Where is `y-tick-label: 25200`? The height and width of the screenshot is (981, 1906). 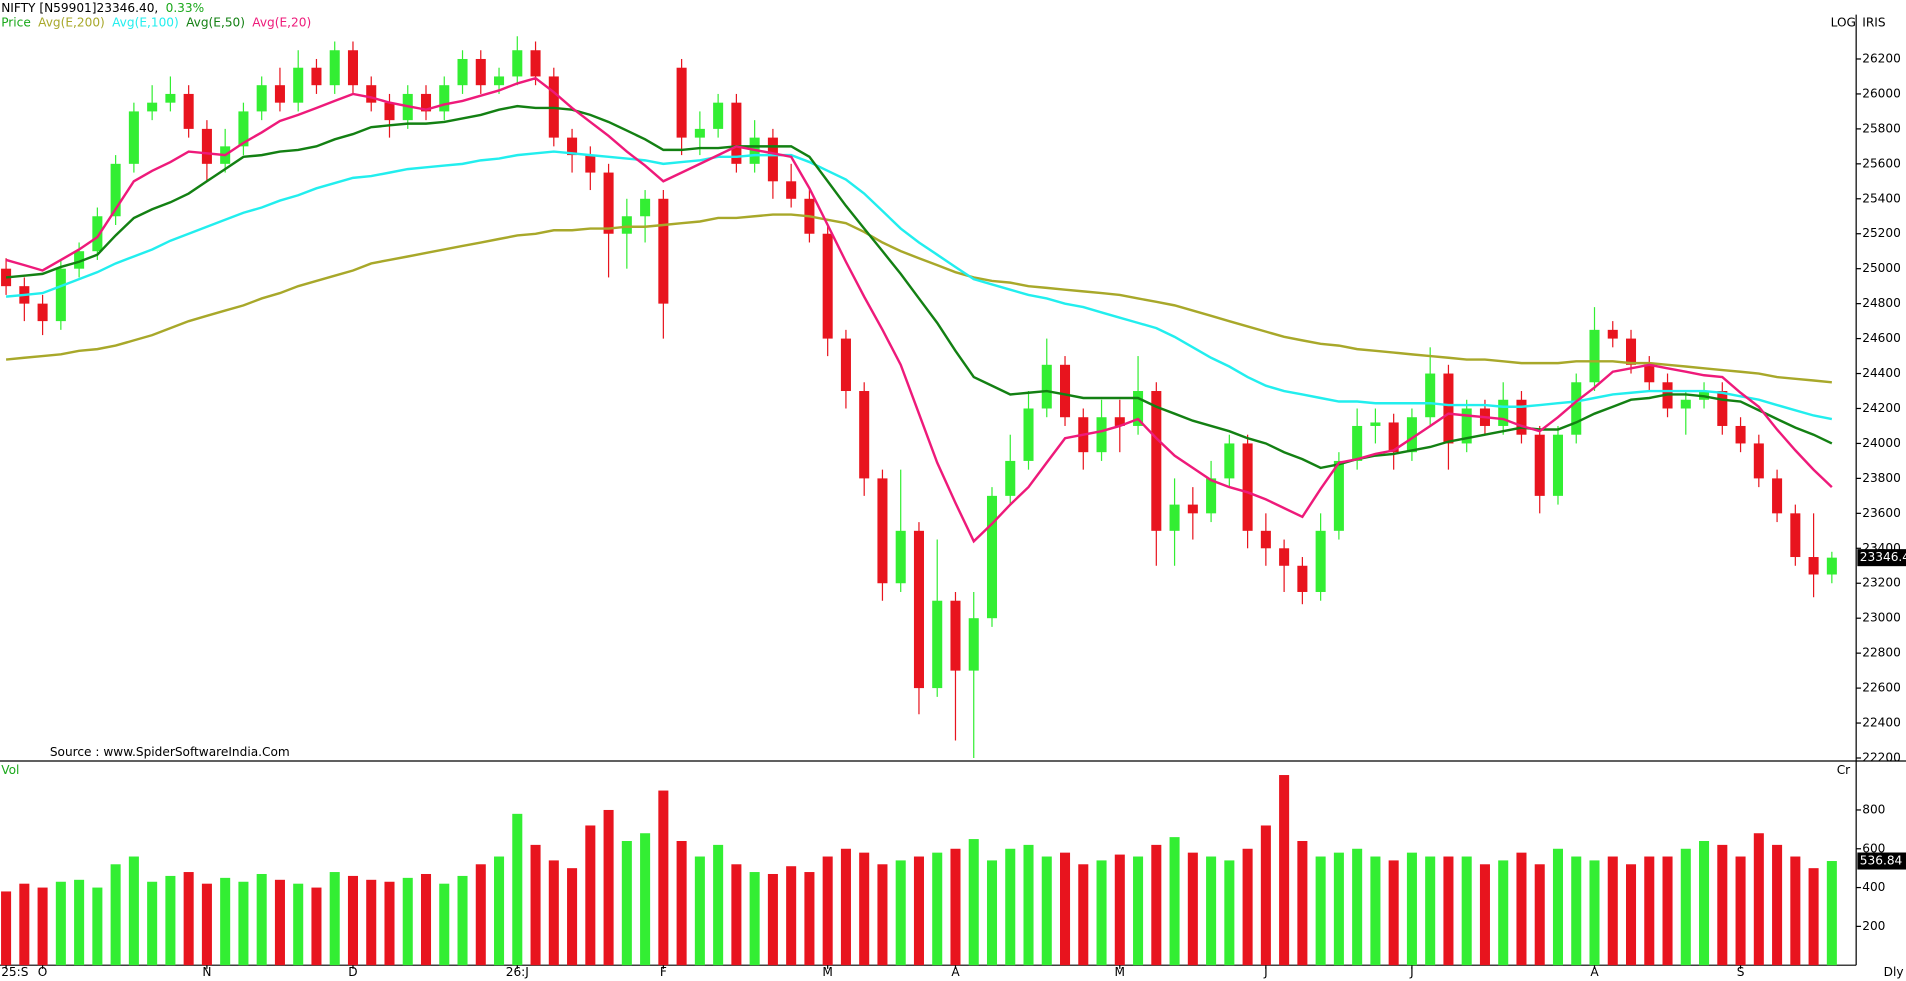 y-tick-label: 25200 is located at coordinates (1881, 233).